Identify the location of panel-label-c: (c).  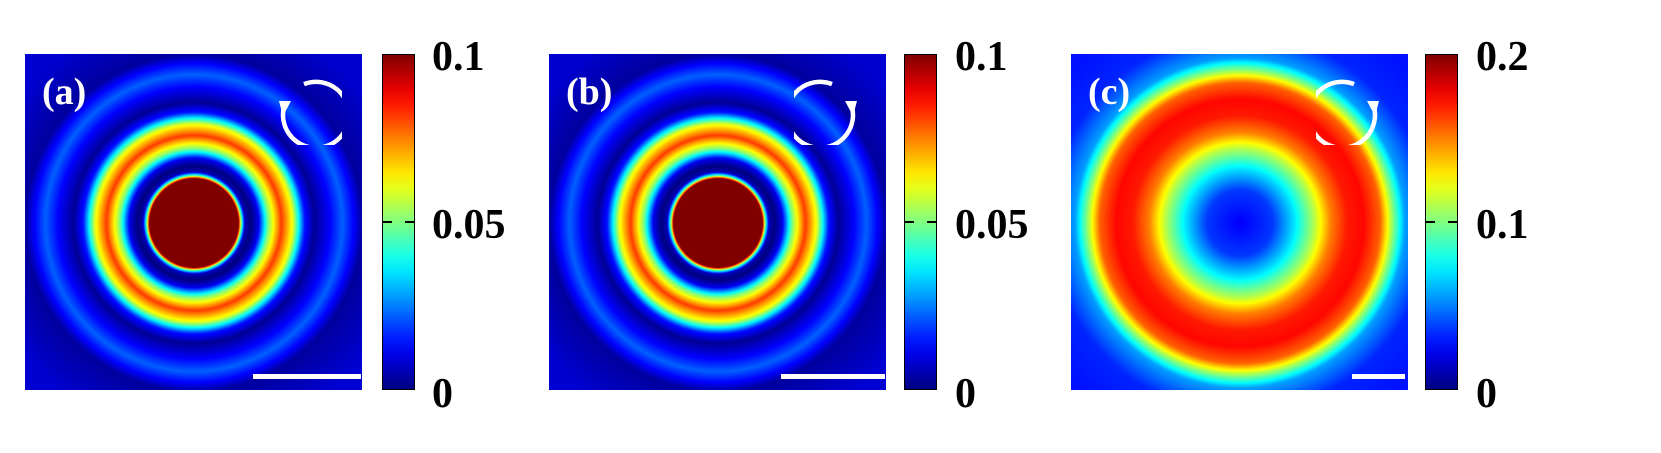
(1109, 92).